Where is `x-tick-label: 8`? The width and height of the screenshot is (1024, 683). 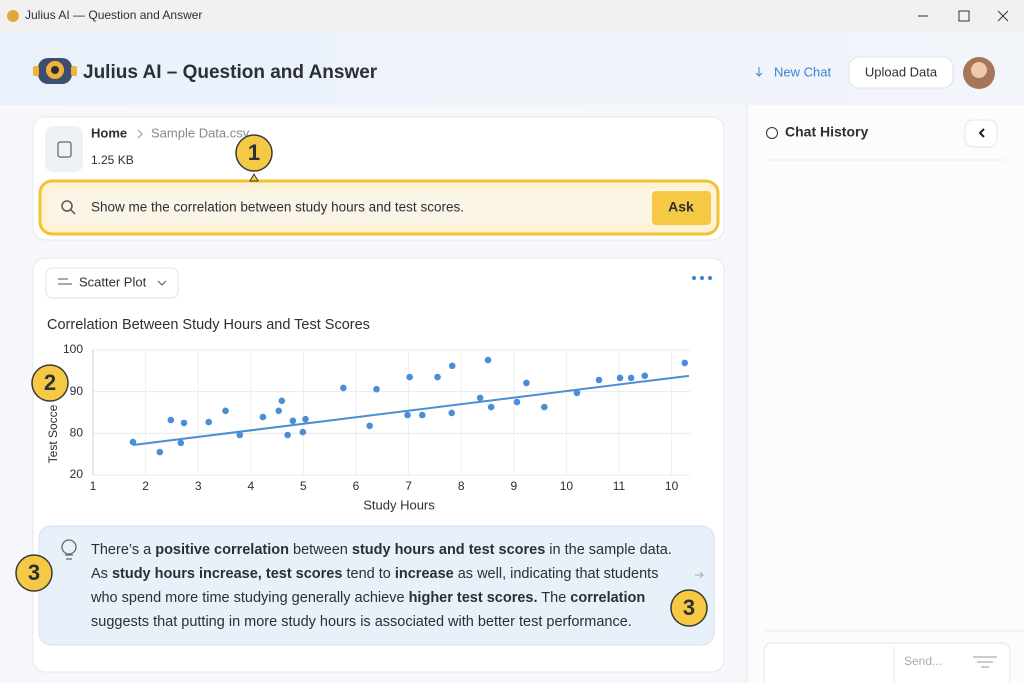 x-tick-label: 8 is located at coordinates (461, 486).